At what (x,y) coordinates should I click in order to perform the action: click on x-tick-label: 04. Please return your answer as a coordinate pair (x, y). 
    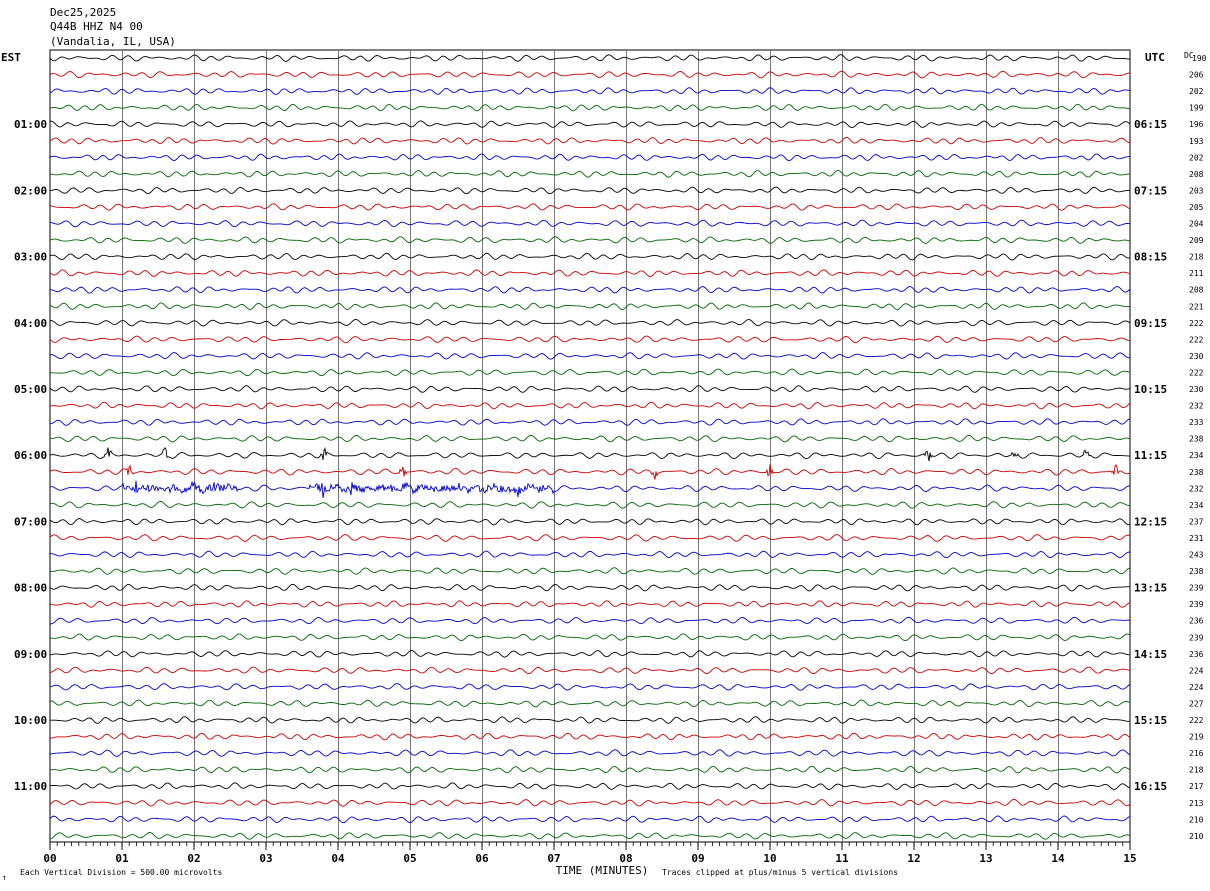
    Looking at the image, I should click on (338, 858).